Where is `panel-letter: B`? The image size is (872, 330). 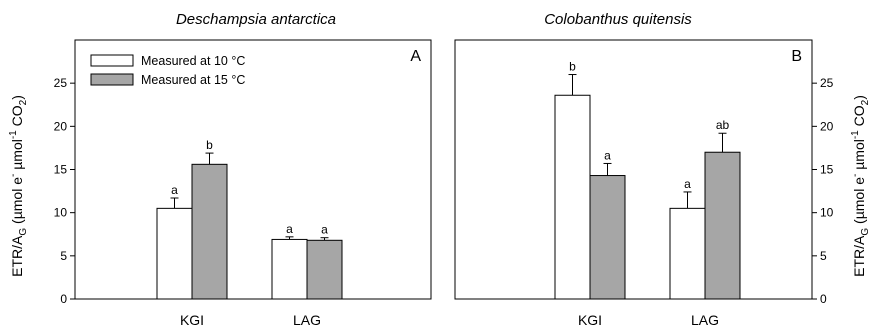 panel-letter: B is located at coordinates (796, 56).